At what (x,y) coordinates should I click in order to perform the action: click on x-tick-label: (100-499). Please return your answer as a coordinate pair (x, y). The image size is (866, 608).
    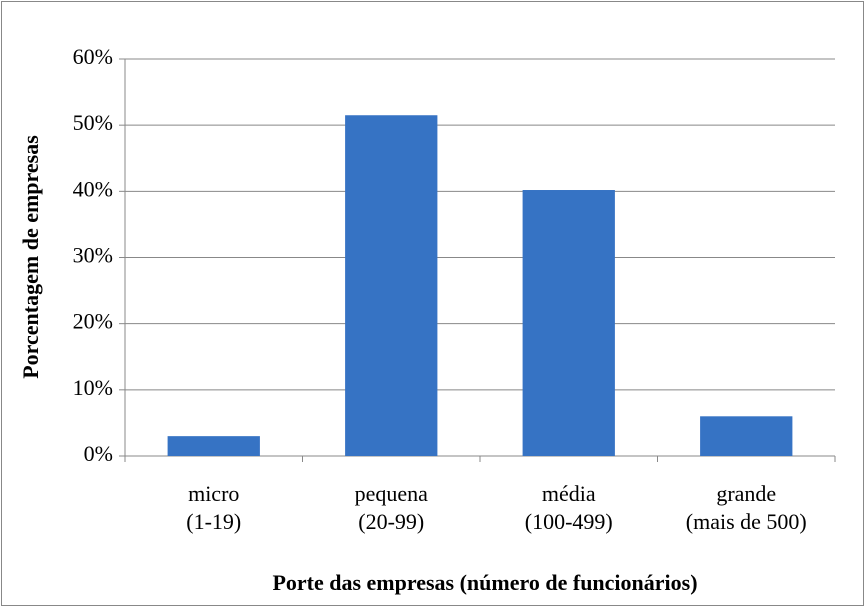
    Looking at the image, I should click on (569, 521).